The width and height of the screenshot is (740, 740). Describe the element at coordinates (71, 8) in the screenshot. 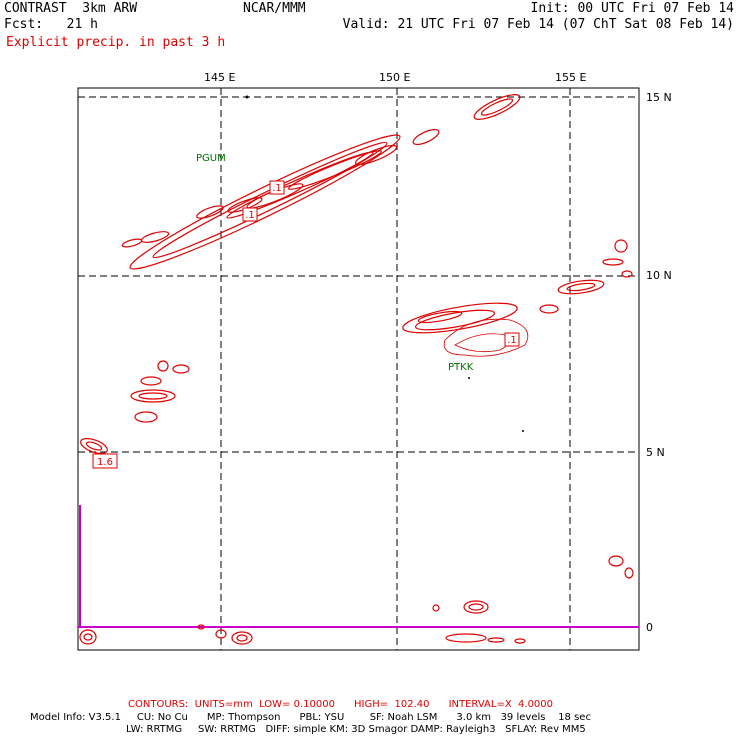

I see `model-title: CONTRAST 3km ARW` at that location.